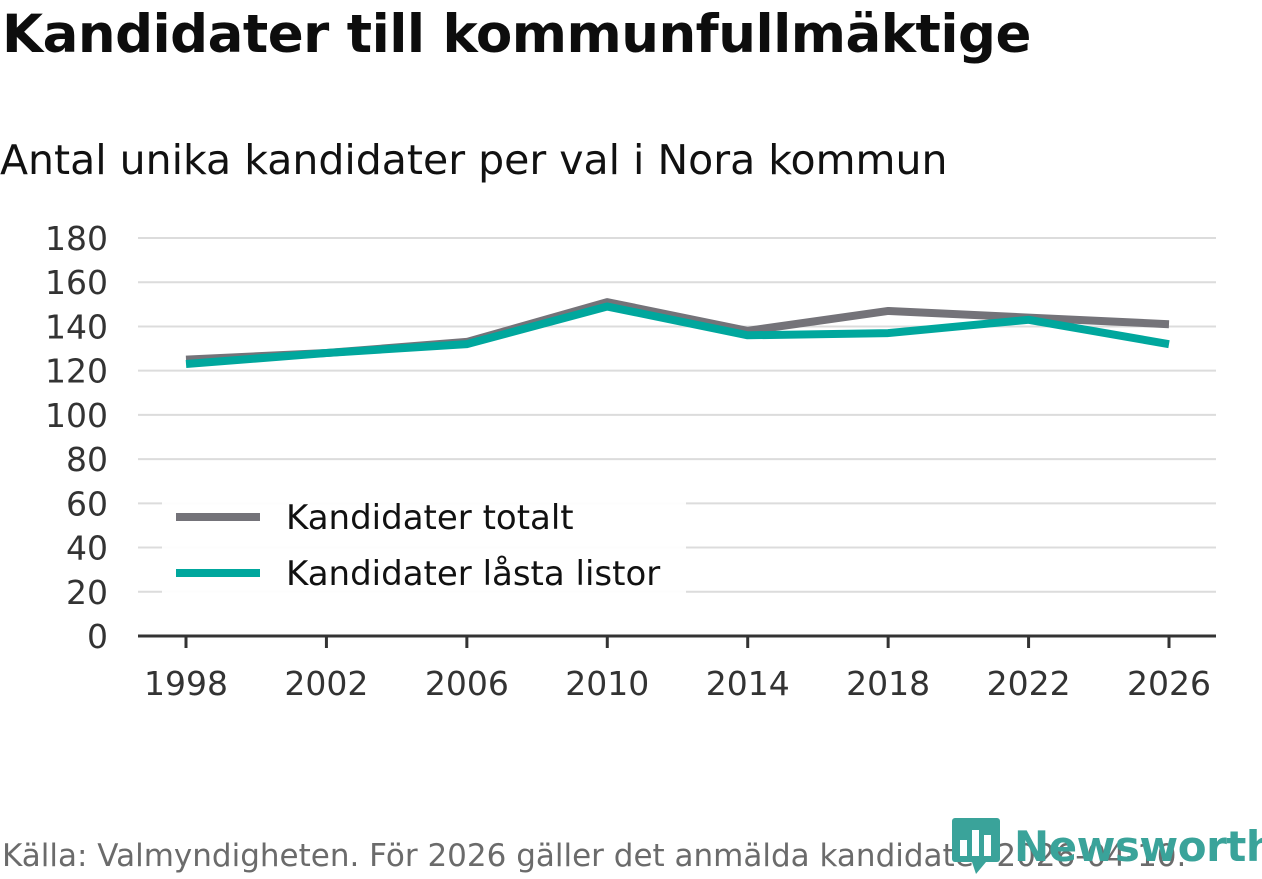 This screenshot has height=879, width=1262. I want to click on x-tick-label: 2014, so click(748, 683).